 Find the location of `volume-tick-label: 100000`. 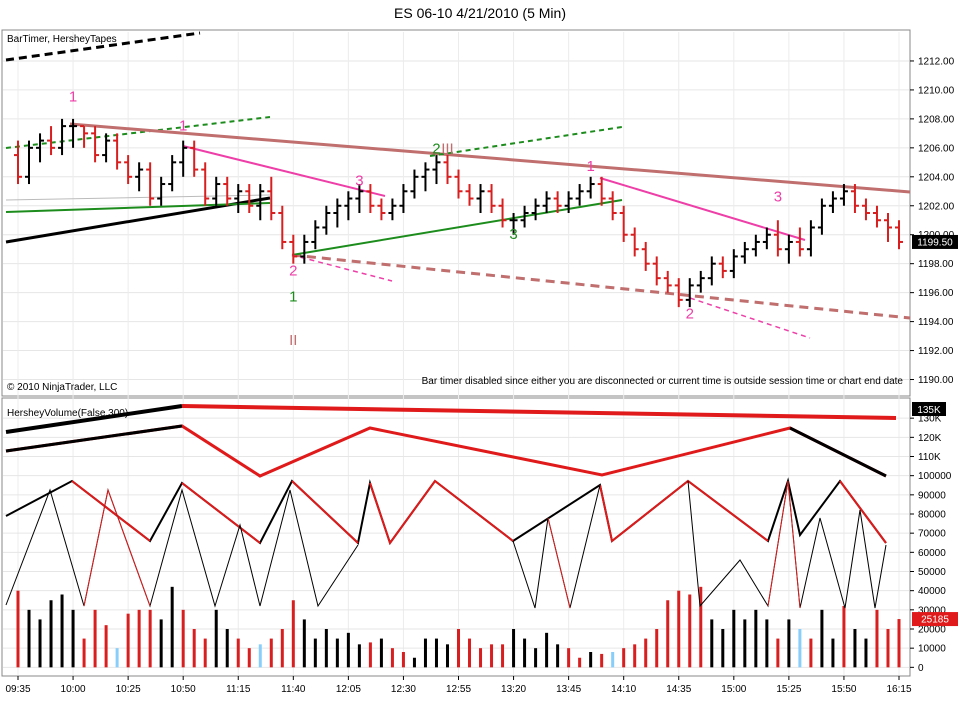

volume-tick-label: 100000 is located at coordinates (935, 476).